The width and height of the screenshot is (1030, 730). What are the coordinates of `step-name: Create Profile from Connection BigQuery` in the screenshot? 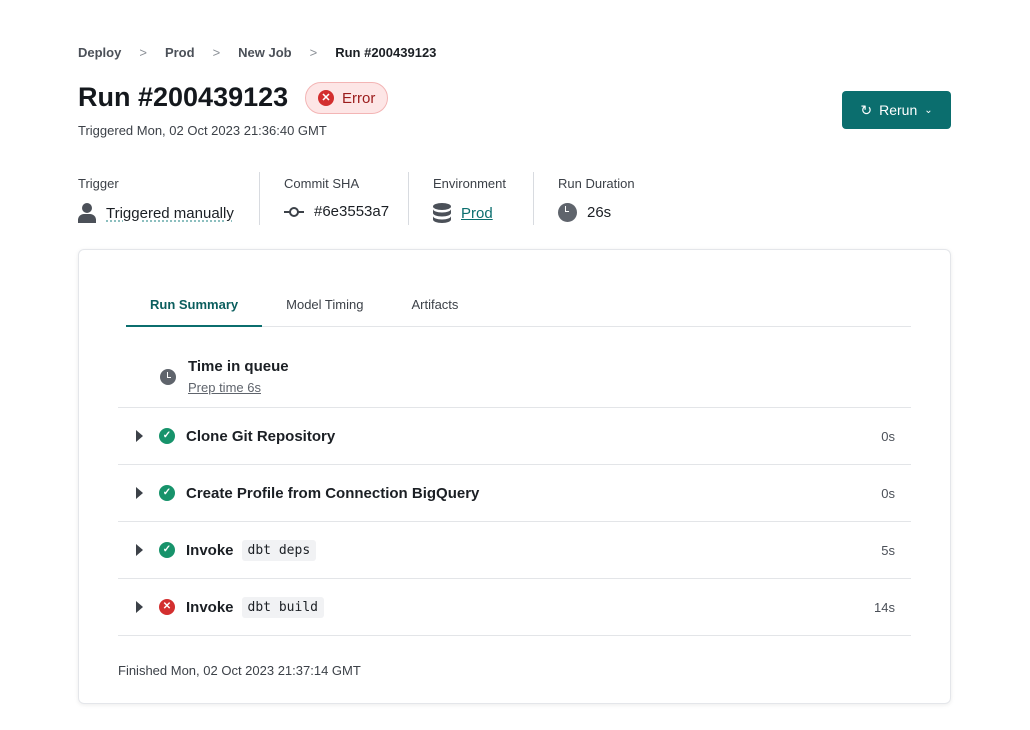 It's located at (333, 493).